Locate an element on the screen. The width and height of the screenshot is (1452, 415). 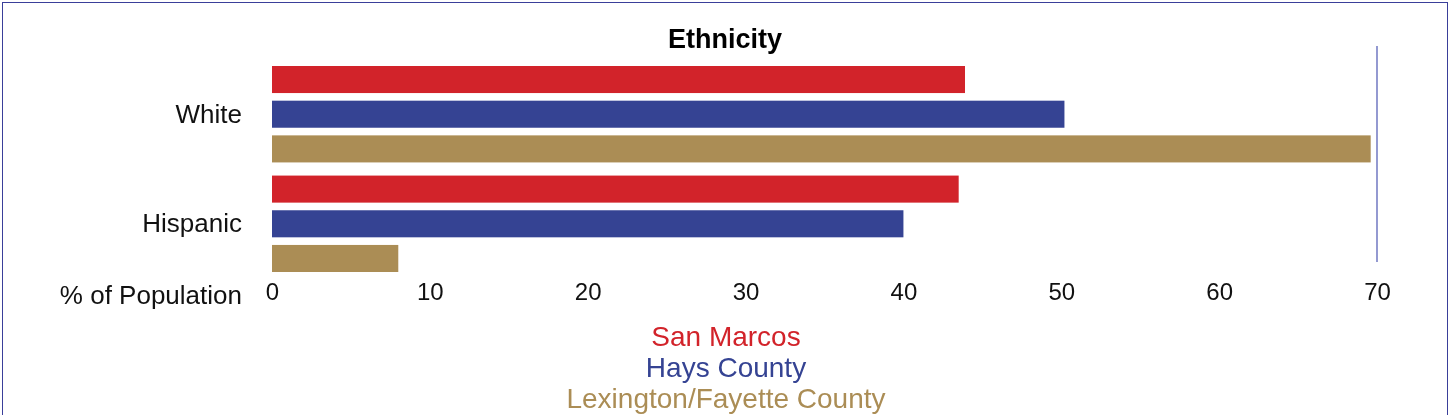
chart-title: Ethnicity is located at coordinates (725, 39).